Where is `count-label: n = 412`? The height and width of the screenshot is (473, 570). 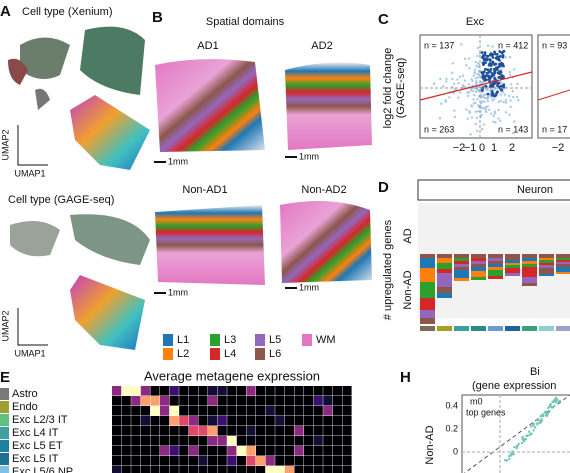 count-label: n = 412 is located at coordinates (513, 45).